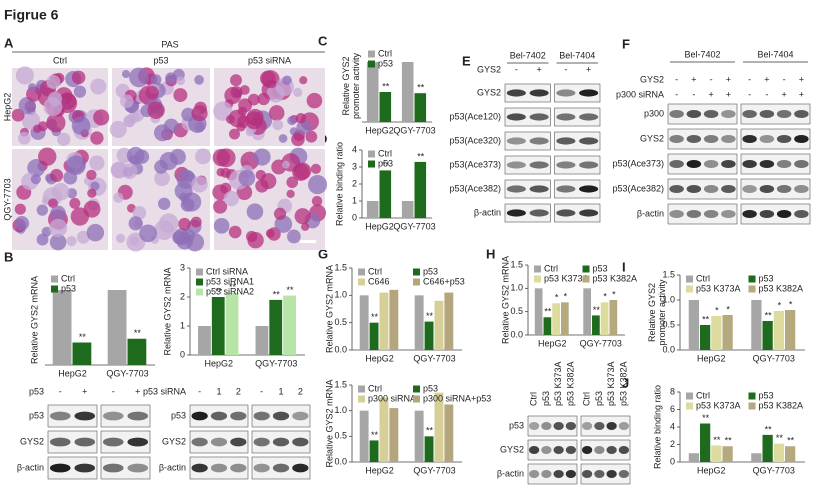 The height and width of the screenshot is (494, 815). I want to click on blot-row-label: p53(Ace373), so click(638, 163).